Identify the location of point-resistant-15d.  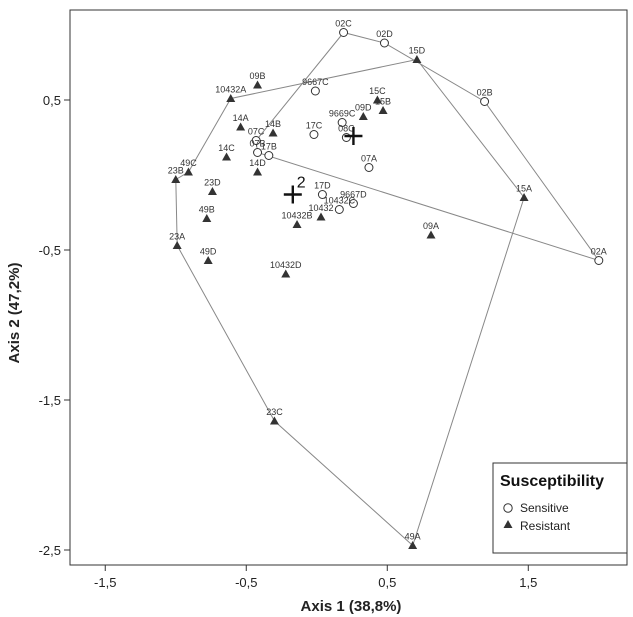
(417, 59).